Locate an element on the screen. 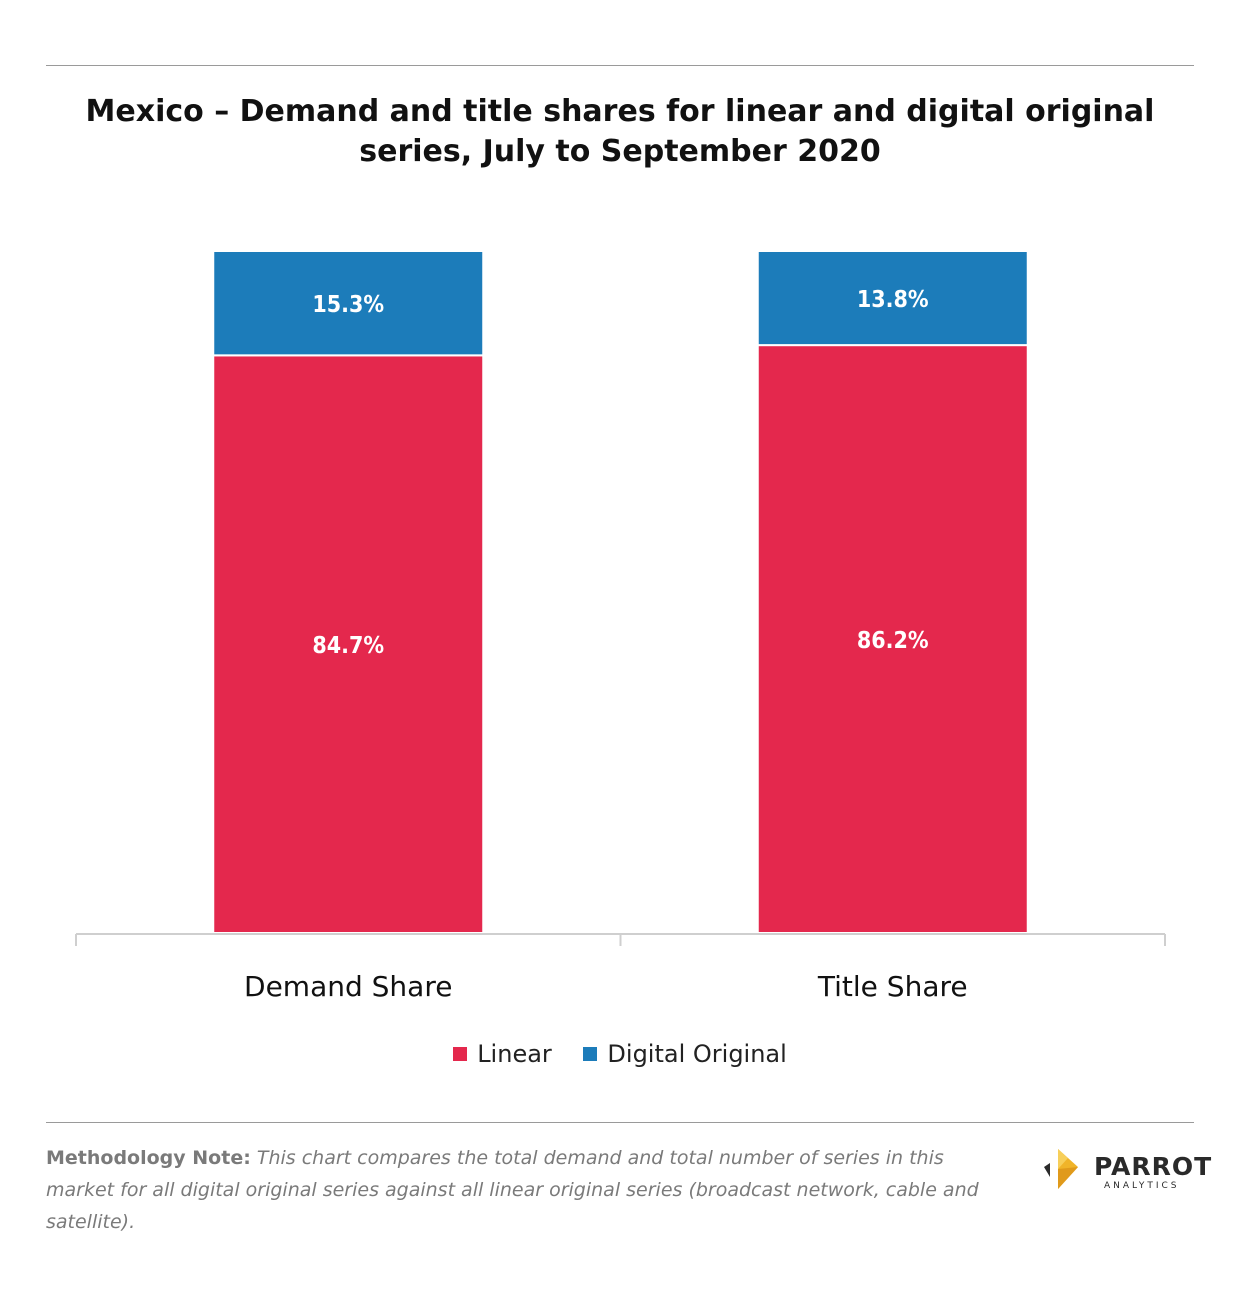  bar-digital-original-title-share is located at coordinates (892, 298).